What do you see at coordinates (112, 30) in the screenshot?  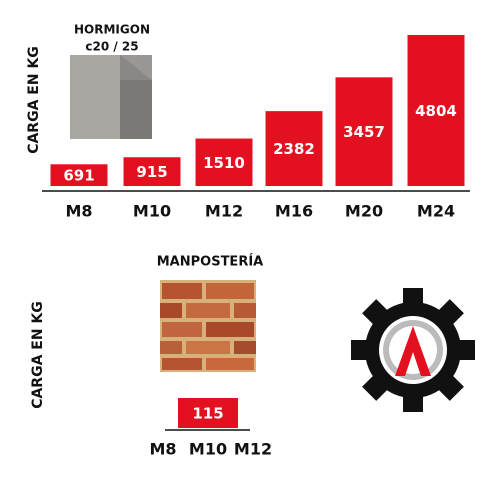 I see `chart-title: HORMIGON` at bounding box center [112, 30].